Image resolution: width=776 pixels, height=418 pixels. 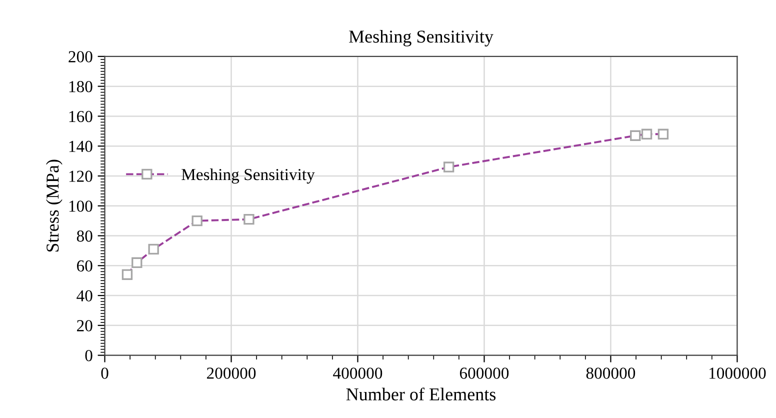 I want to click on y-tick-label: 180, so click(x=80, y=86).